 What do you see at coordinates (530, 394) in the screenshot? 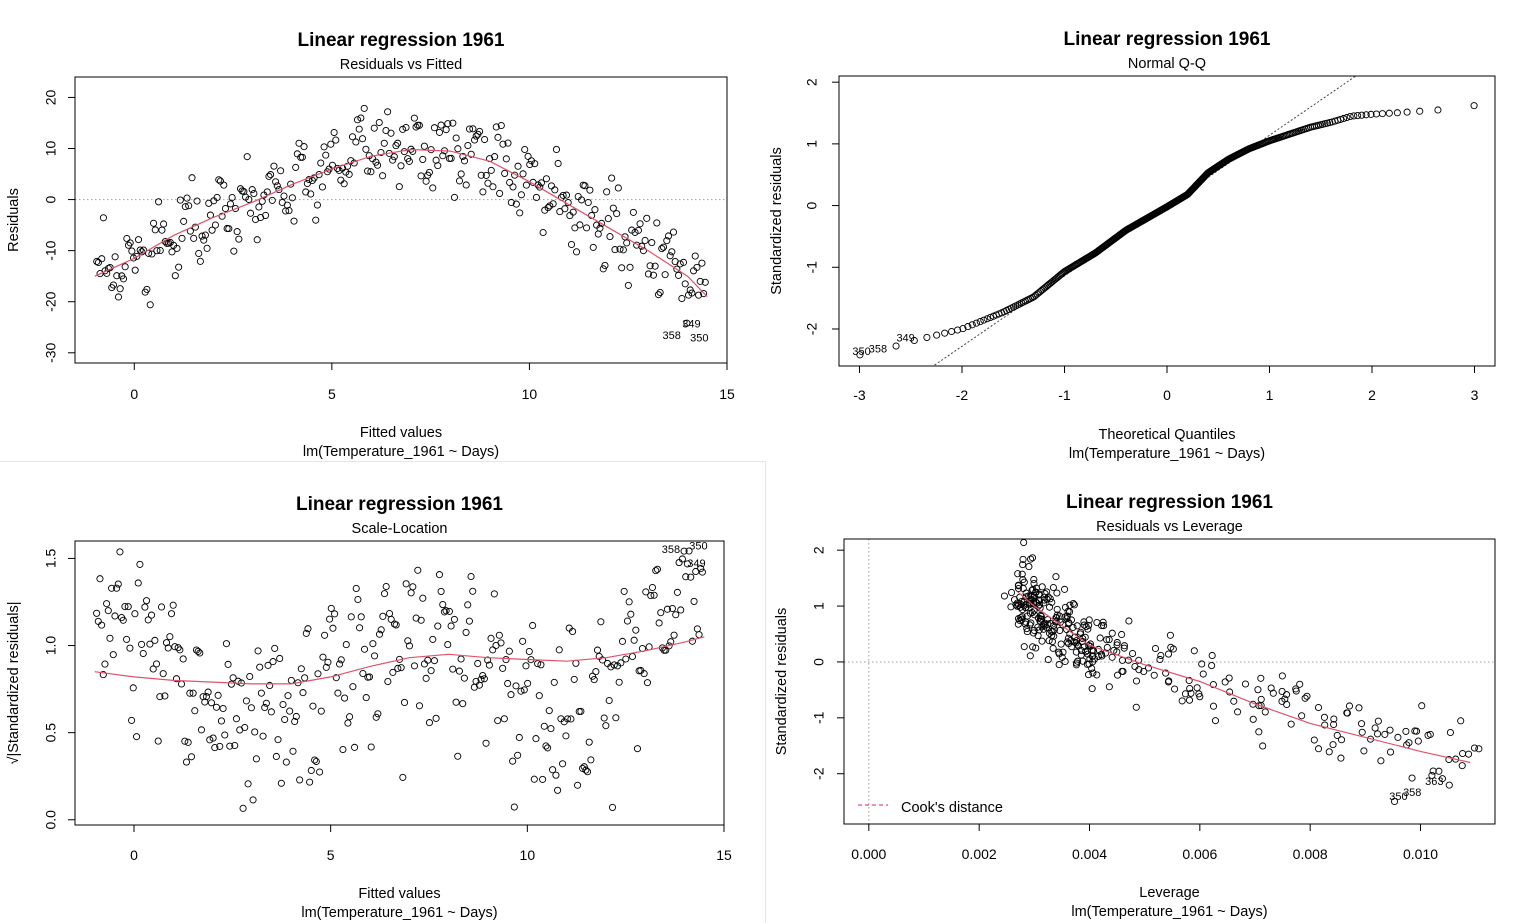
I see `x-tick-label: 10` at bounding box center [530, 394].